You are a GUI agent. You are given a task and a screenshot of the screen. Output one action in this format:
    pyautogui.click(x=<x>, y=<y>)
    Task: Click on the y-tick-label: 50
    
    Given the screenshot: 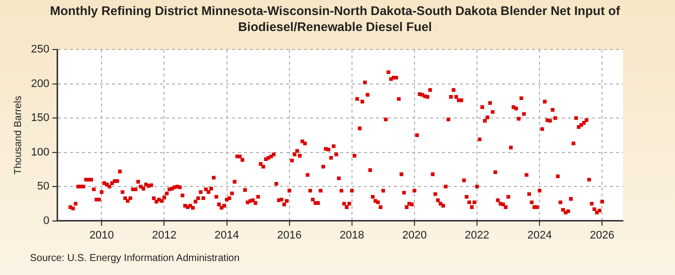 What is the action you would take?
    pyautogui.click(x=43, y=186)
    